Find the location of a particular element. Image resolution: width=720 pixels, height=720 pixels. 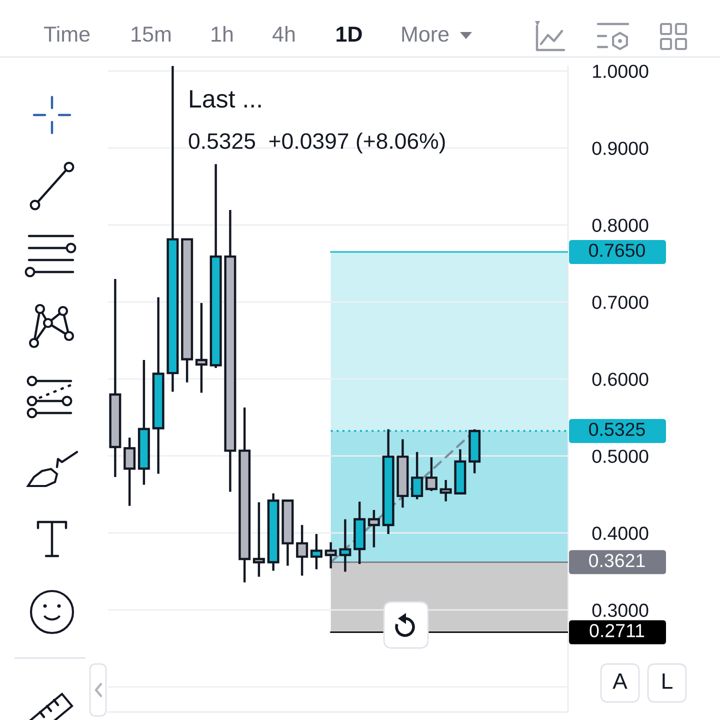

ref-line-label: 0.5325 is located at coordinates (617, 429).